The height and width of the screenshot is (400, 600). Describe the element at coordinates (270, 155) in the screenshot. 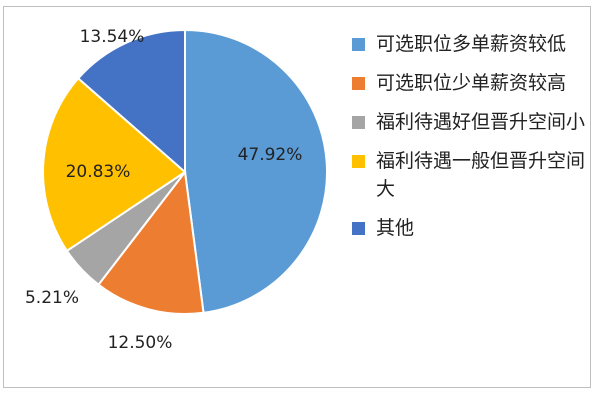

I see `slice-value-label: 47.92%` at that location.